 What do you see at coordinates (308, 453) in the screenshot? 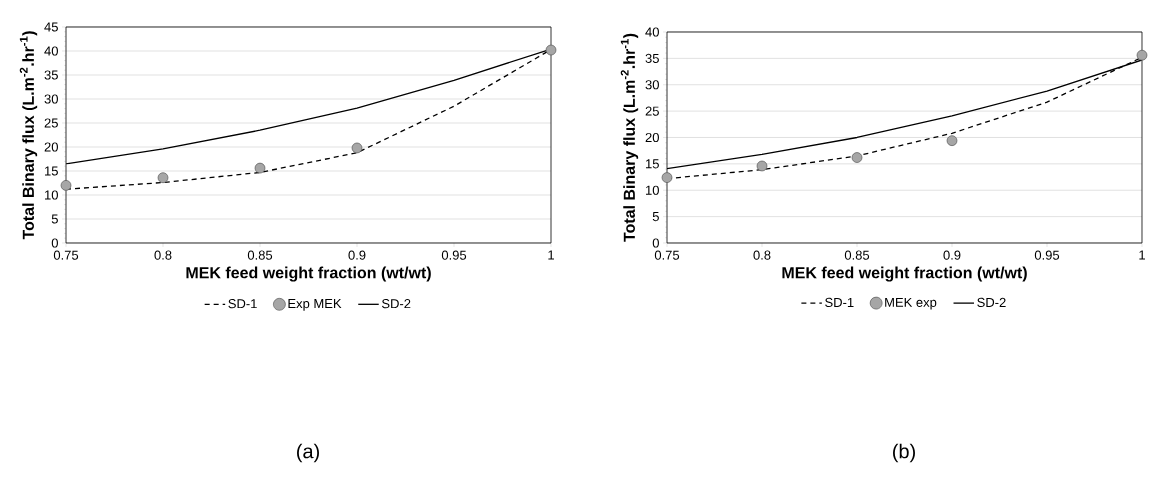
I see `text: (a)` at bounding box center [308, 453].